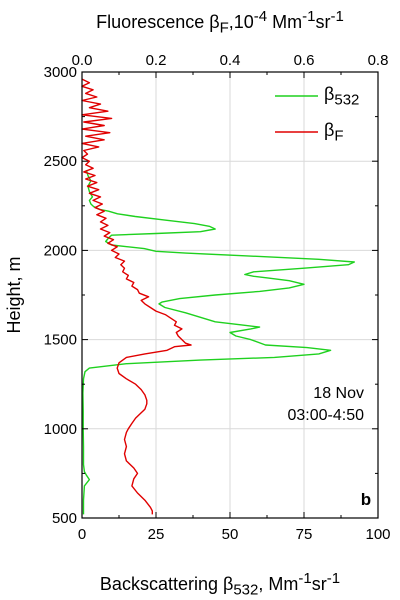 Image resolution: width=400 pixels, height=600 pixels. Describe the element at coordinates (60, 72) in the screenshot. I see `y-tick-label: 3000` at that location.